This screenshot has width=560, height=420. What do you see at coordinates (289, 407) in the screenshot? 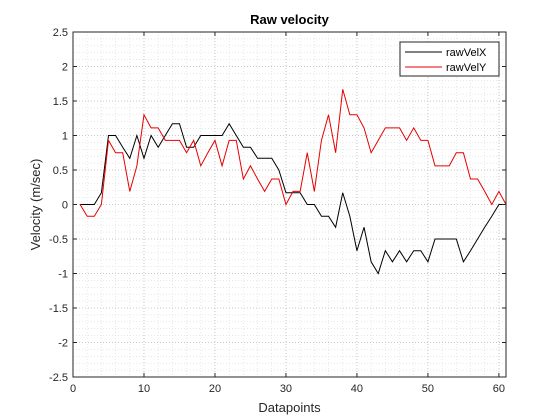
I see `x-axis-label: Datapoints` at bounding box center [289, 407].